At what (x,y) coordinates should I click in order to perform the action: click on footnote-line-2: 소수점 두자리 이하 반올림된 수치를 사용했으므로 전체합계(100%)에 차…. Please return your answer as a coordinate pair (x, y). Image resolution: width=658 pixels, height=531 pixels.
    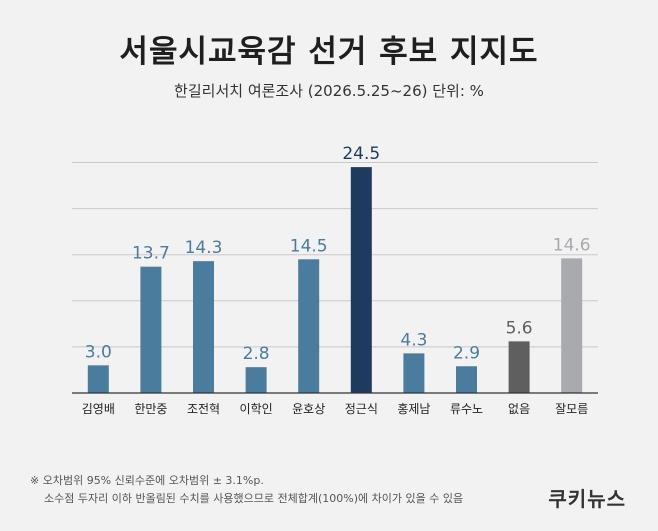
    Looking at the image, I should click on (254, 498).